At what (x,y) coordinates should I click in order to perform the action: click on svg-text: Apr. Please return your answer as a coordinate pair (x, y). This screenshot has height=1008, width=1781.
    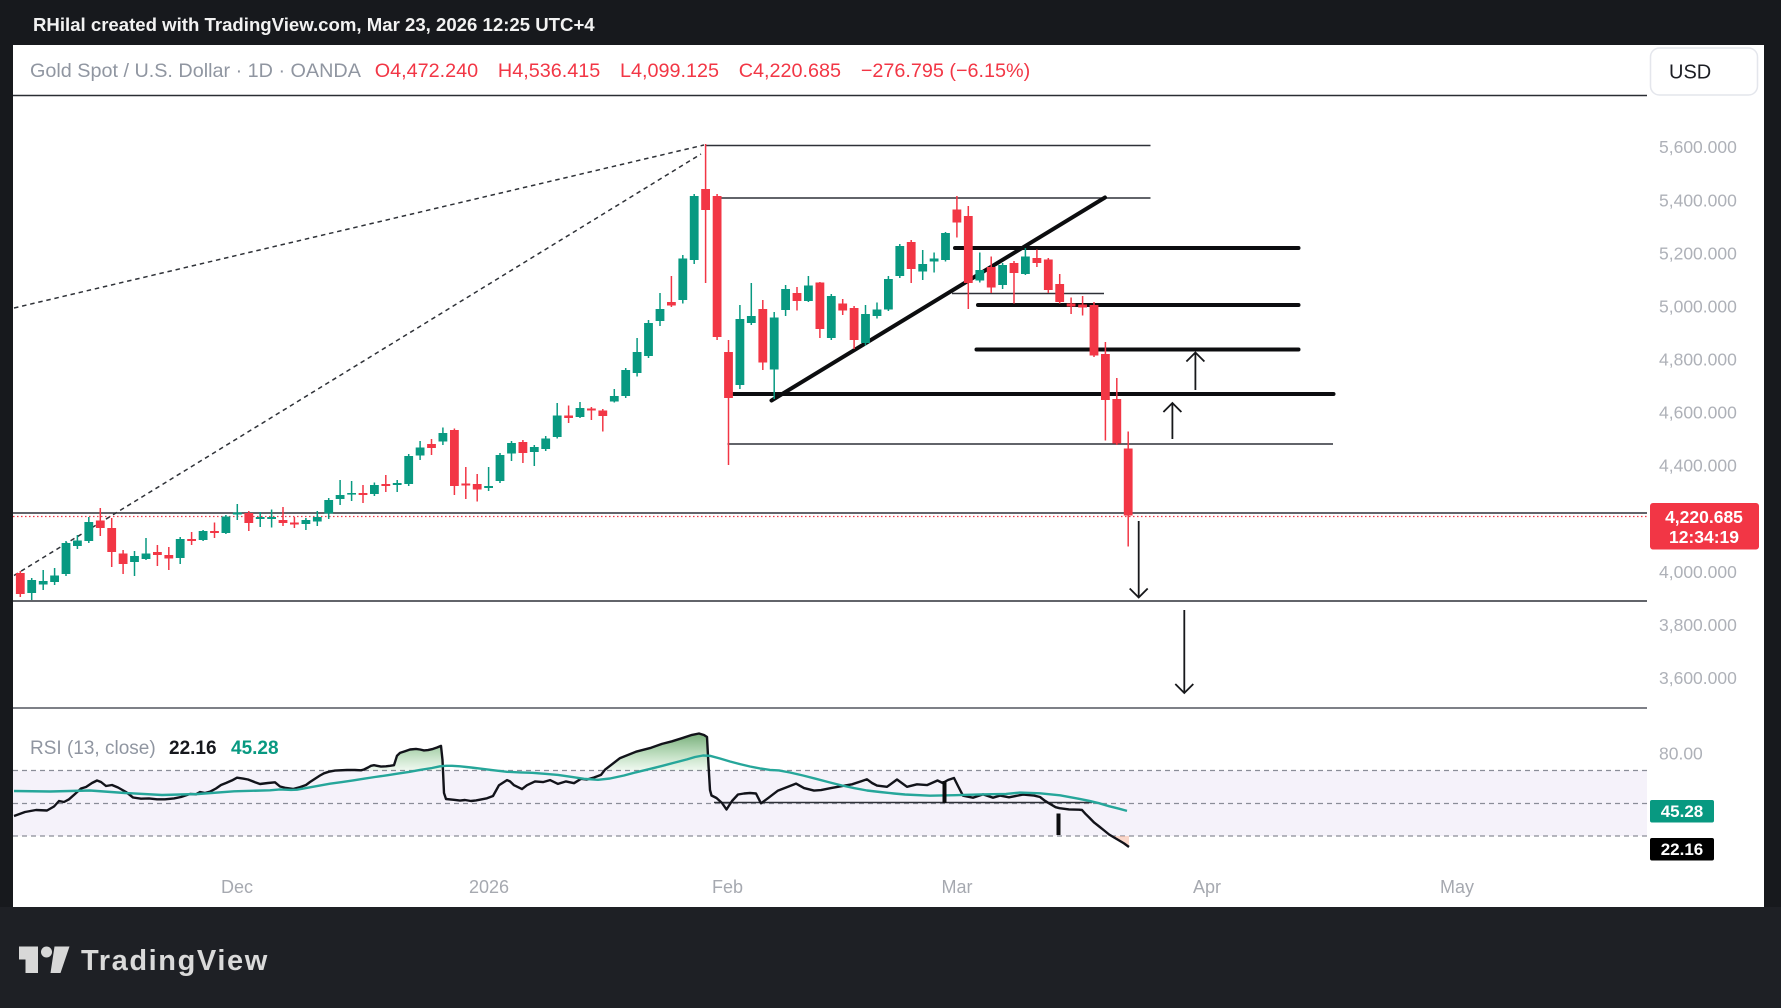
    Looking at the image, I should click on (1207, 887).